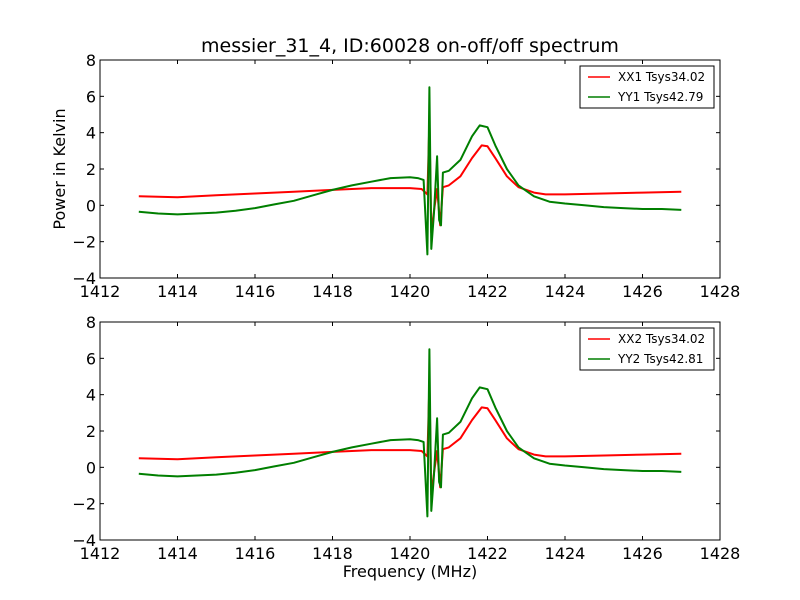 The image size is (800, 600). I want to click on legend: XX1 Tsys34.02 YY1 Tsys42.79, so click(647, 87).